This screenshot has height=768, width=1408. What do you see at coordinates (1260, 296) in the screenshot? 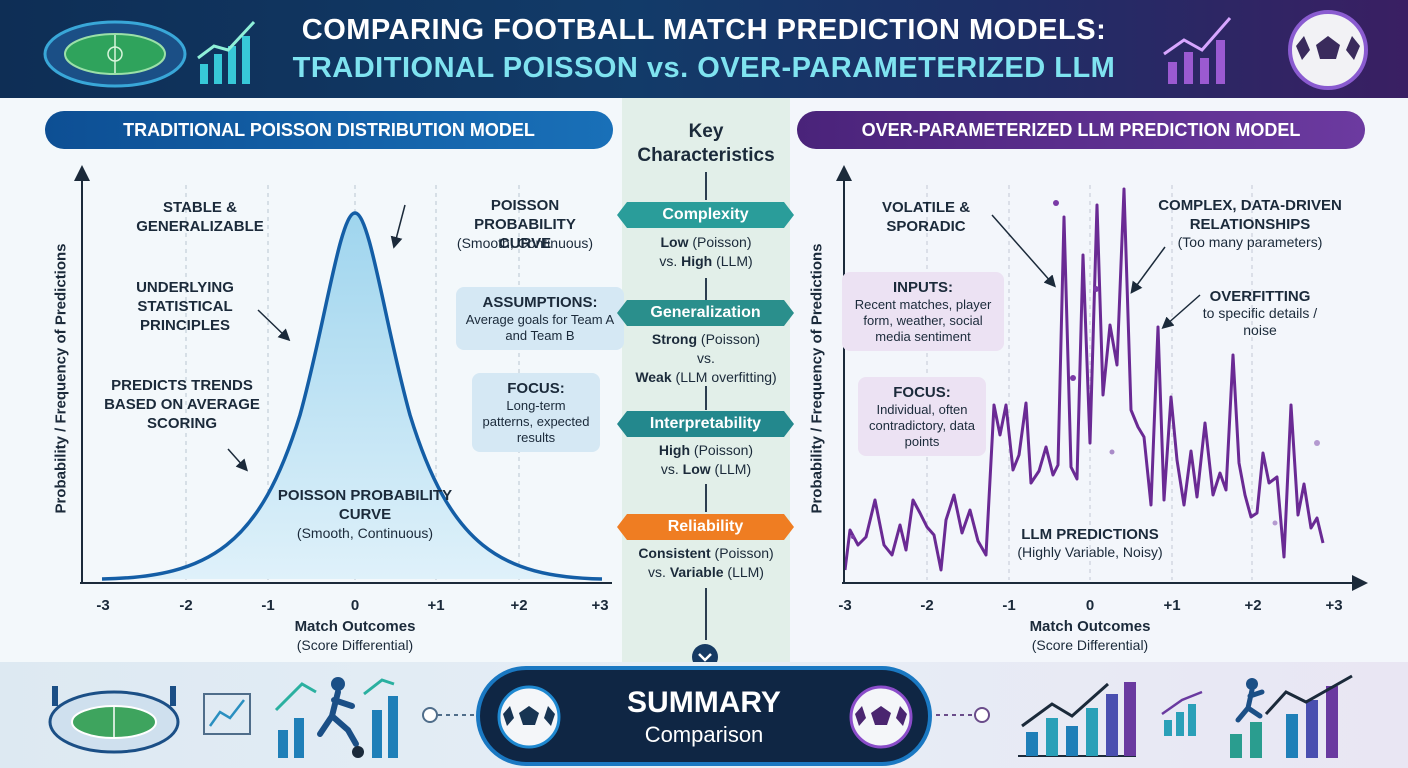
I see `annotation-overfitting: OVERFITTING` at bounding box center [1260, 296].